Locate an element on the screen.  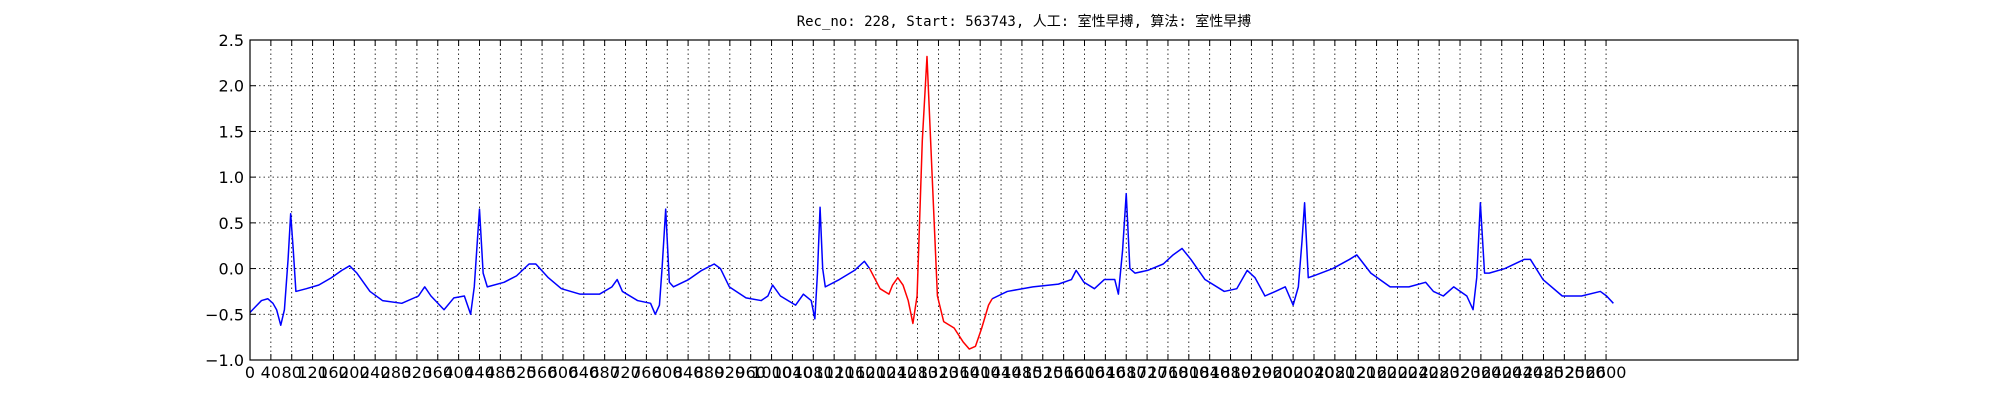
x-tick-label: 960 is located at coordinates (750, 372).